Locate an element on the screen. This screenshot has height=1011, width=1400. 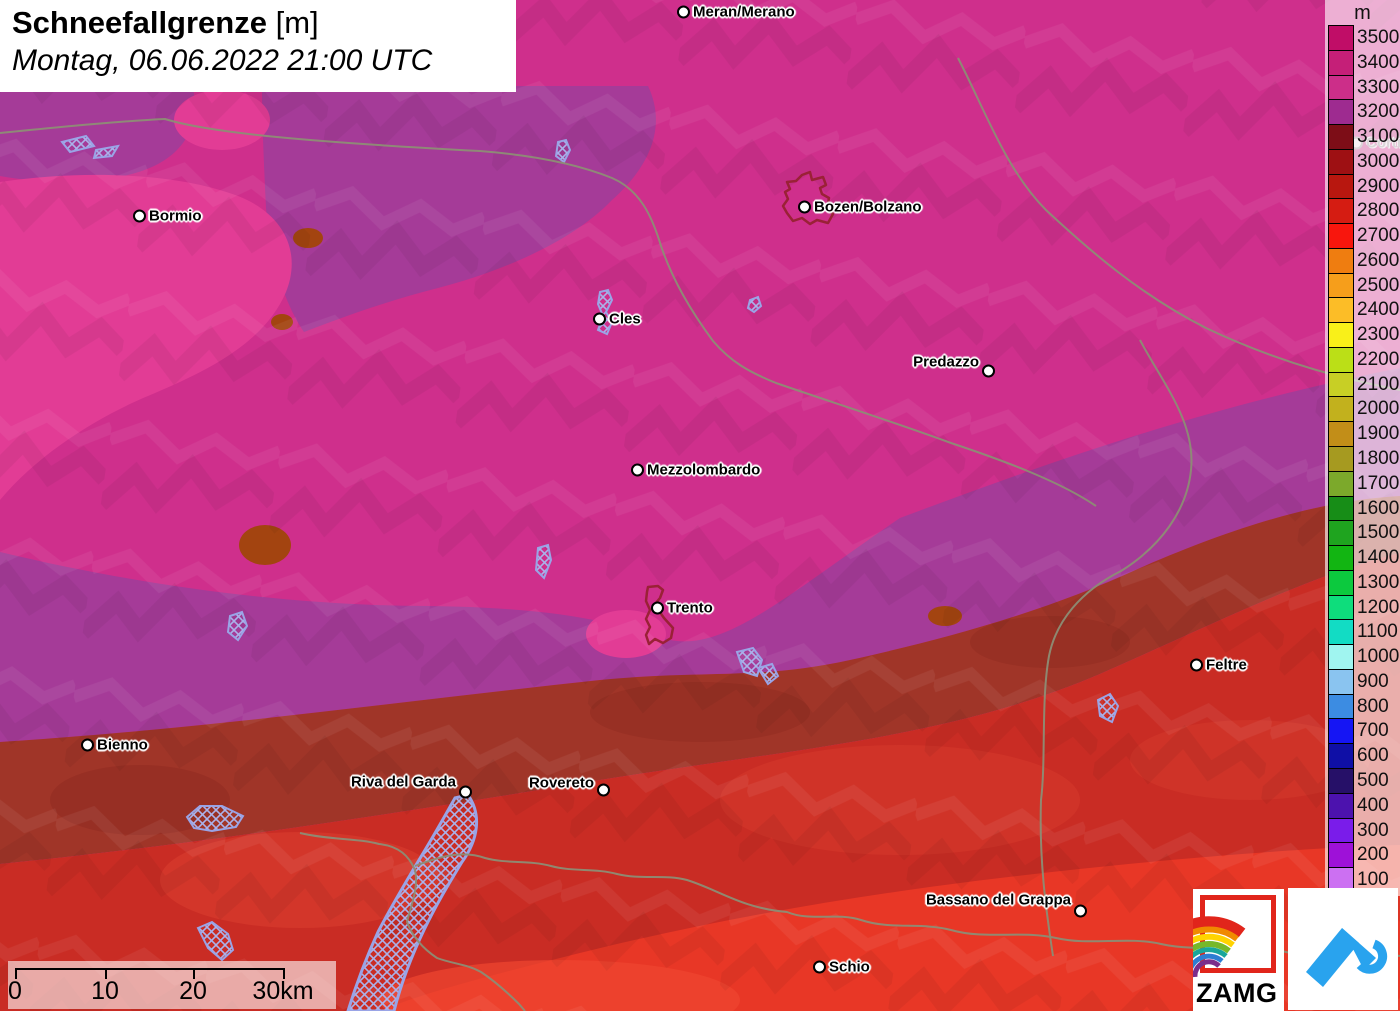
legend-row: 2800 is located at coordinates (1362, 211).